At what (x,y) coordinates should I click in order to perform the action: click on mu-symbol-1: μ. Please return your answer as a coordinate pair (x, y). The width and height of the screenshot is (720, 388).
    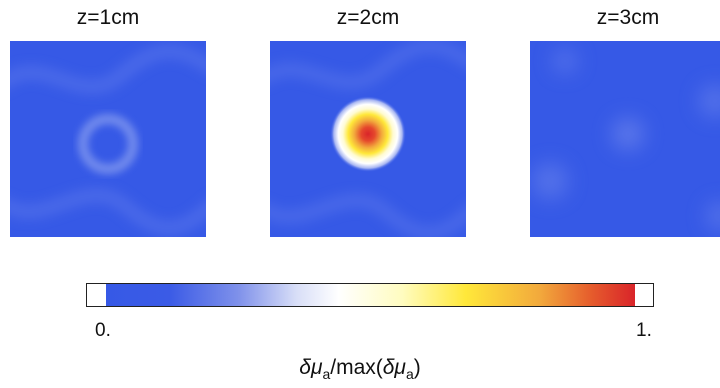
    Looking at the image, I should click on (316, 367).